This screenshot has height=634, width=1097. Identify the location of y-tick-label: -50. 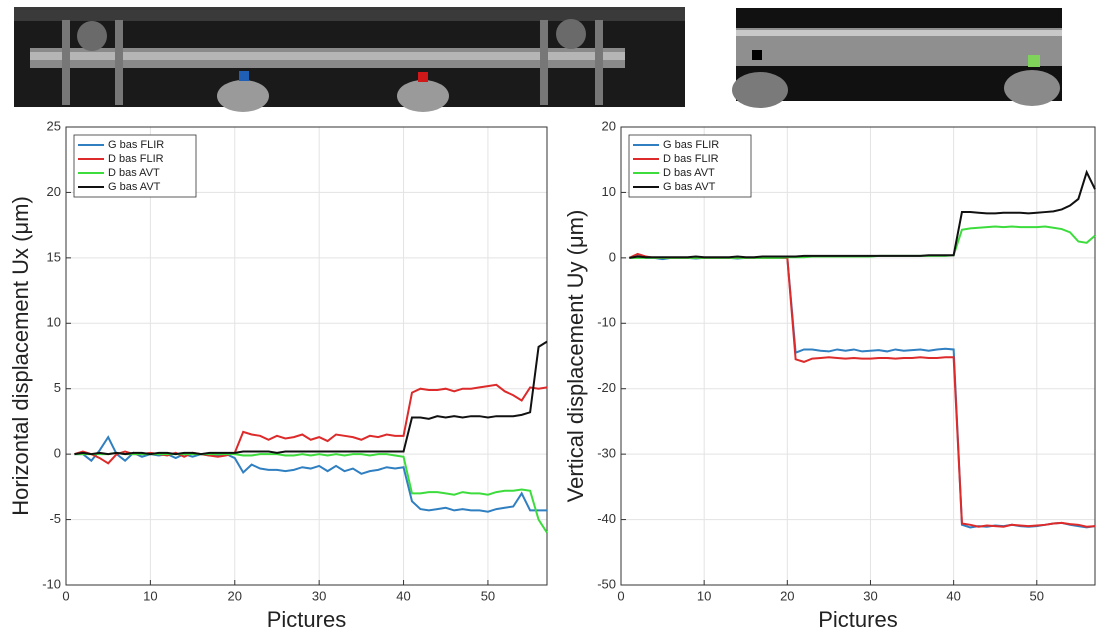
(606, 583).